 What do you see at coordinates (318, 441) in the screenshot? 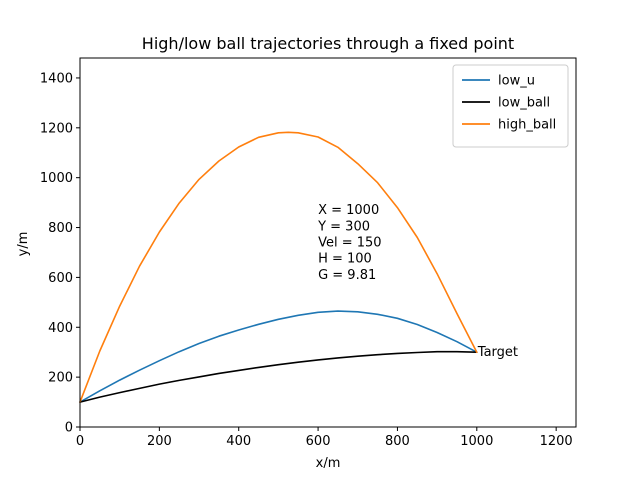
I see `x-tick-label: 600` at bounding box center [318, 441].